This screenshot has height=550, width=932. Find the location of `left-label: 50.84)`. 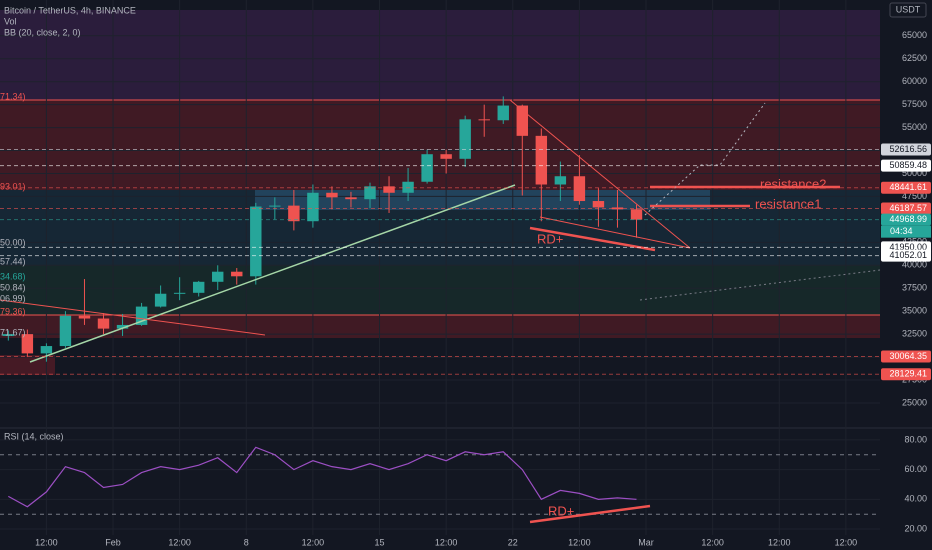

left-label: 50.84) is located at coordinates (13, 287).